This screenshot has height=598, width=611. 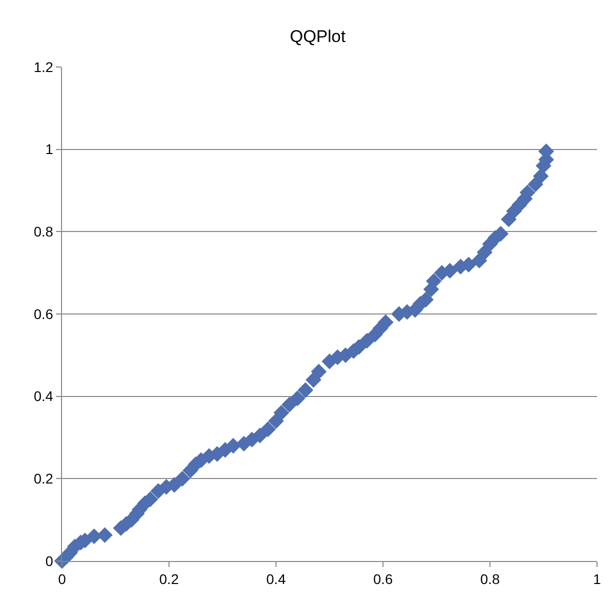 What do you see at coordinates (169, 578) in the screenshot?
I see `x-tick-label: 0.2` at bounding box center [169, 578].